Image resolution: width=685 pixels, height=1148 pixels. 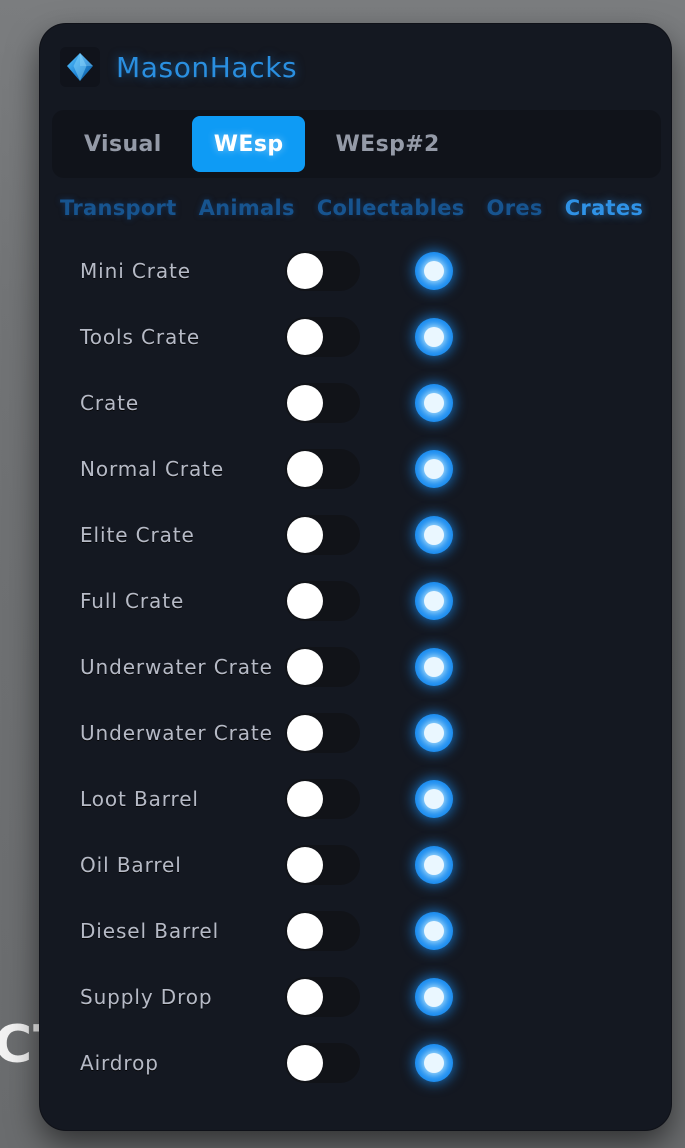 I want to click on option-row: Crate, so click(x=355, y=403).